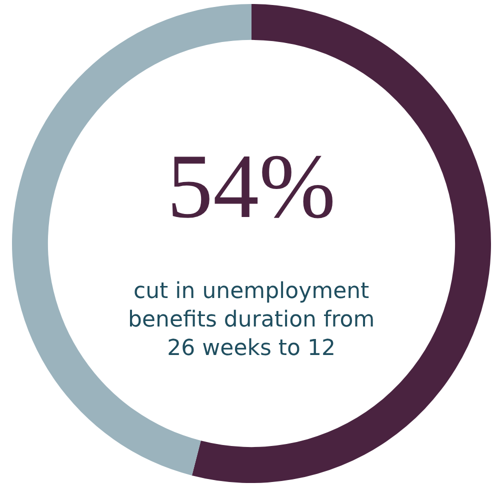 This screenshot has width=503, height=487. What do you see at coordinates (251, 320) in the screenshot?
I see `text: cut in unemployment benefits duration from 26 weeks to 12` at bounding box center [251, 320].